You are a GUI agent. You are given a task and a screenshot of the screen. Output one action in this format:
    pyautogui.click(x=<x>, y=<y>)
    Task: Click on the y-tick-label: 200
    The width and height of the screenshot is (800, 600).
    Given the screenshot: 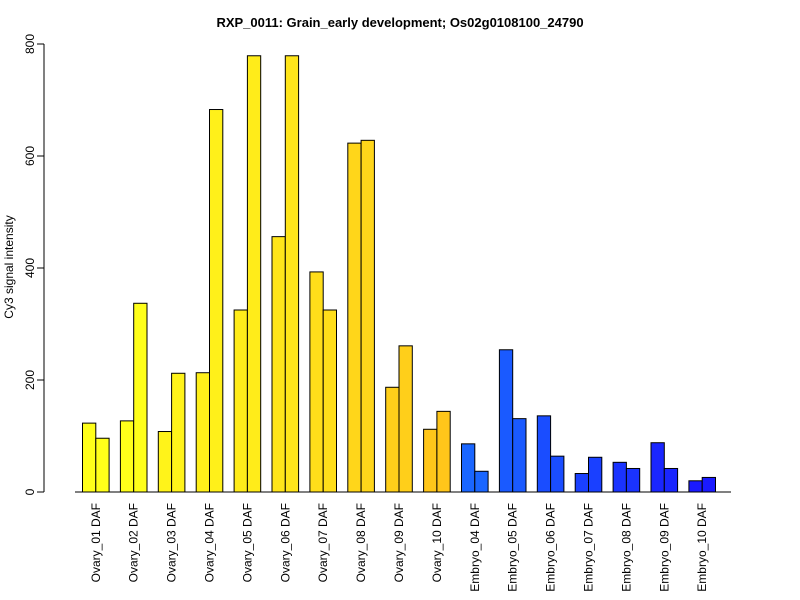 What is the action you would take?
    pyautogui.click(x=30, y=380)
    